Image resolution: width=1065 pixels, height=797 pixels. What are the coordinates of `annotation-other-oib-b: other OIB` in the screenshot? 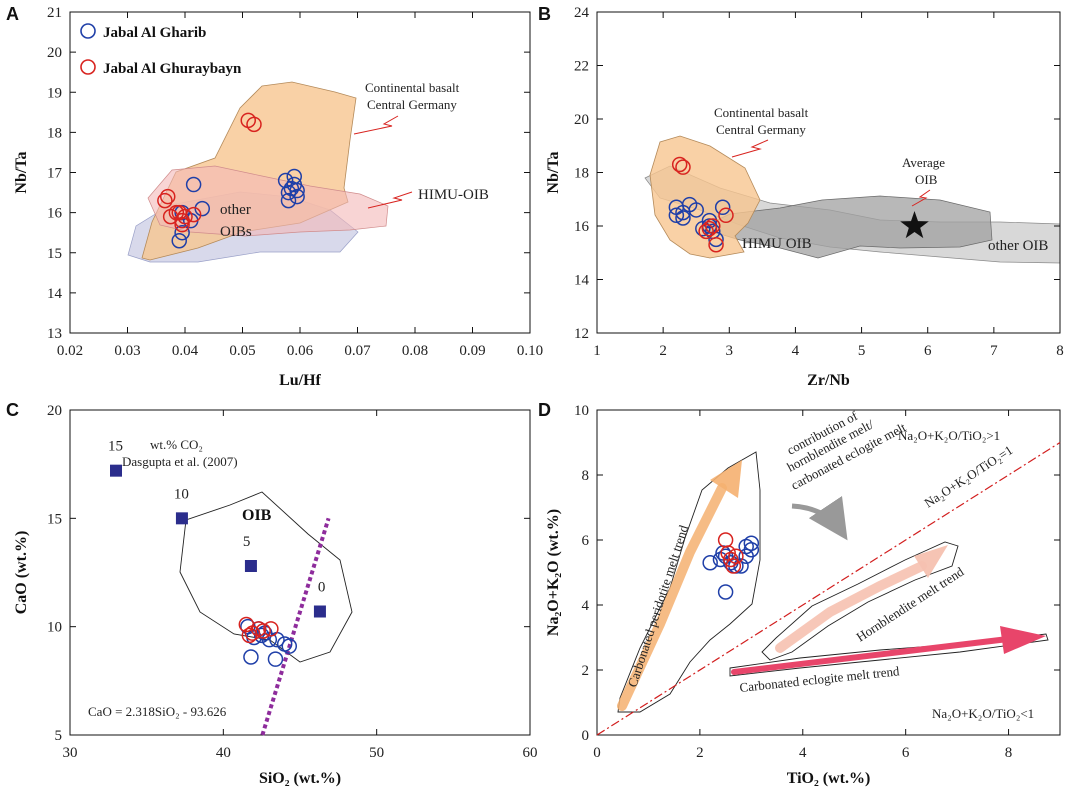 It's located at (1018, 246).